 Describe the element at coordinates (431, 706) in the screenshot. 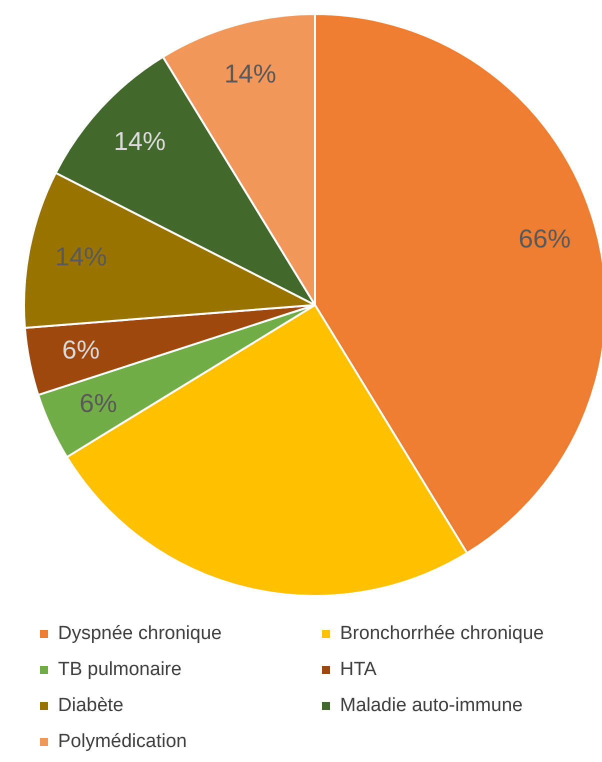

I see `legend-label: Maladie auto-immune` at that location.